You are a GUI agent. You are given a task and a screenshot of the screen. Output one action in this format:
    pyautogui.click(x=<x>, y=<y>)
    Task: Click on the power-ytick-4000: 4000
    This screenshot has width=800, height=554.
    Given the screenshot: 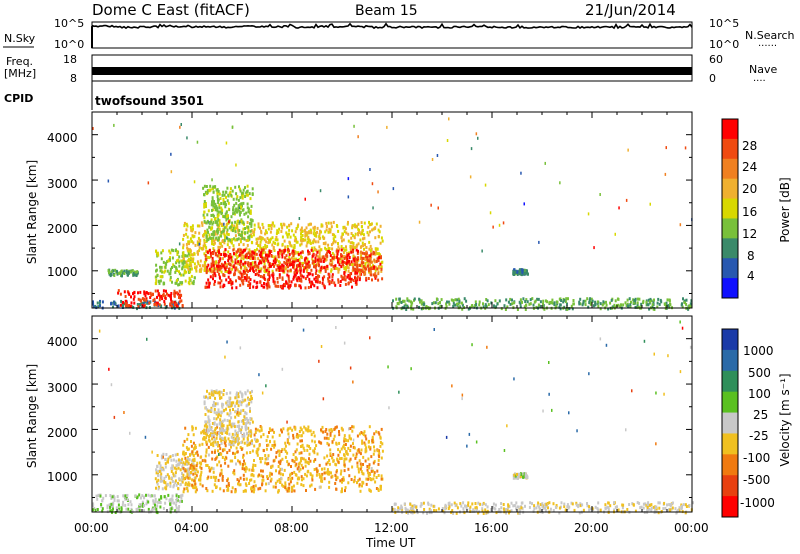 What is the action you would take?
    pyautogui.click(x=62, y=138)
    